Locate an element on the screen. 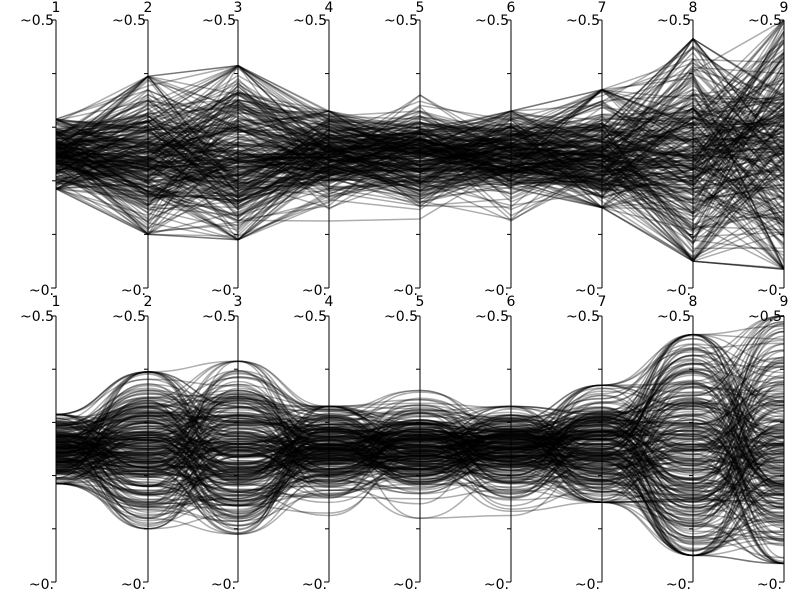 This screenshot has width=800, height=600. axis-name-label: 3 is located at coordinates (238, 302).